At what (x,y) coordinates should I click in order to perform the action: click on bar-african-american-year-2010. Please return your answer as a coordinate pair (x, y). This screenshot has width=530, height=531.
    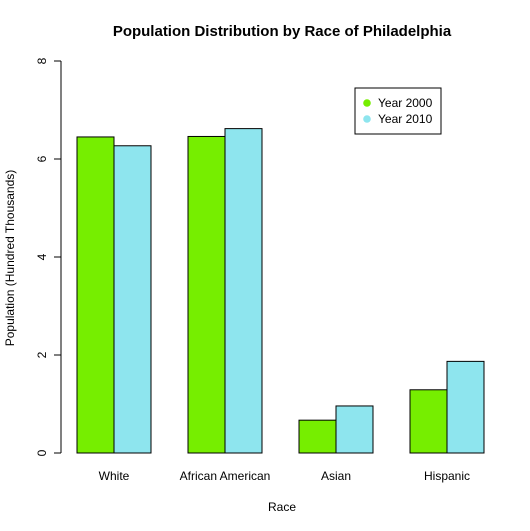
    Looking at the image, I should click on (243, 291).